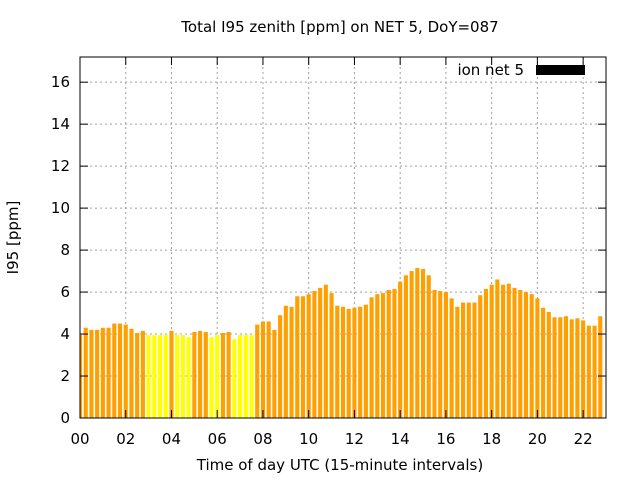 This screenshot has width=640, height=480. I want to click on x-tick-label: 16, so click(445, 439).